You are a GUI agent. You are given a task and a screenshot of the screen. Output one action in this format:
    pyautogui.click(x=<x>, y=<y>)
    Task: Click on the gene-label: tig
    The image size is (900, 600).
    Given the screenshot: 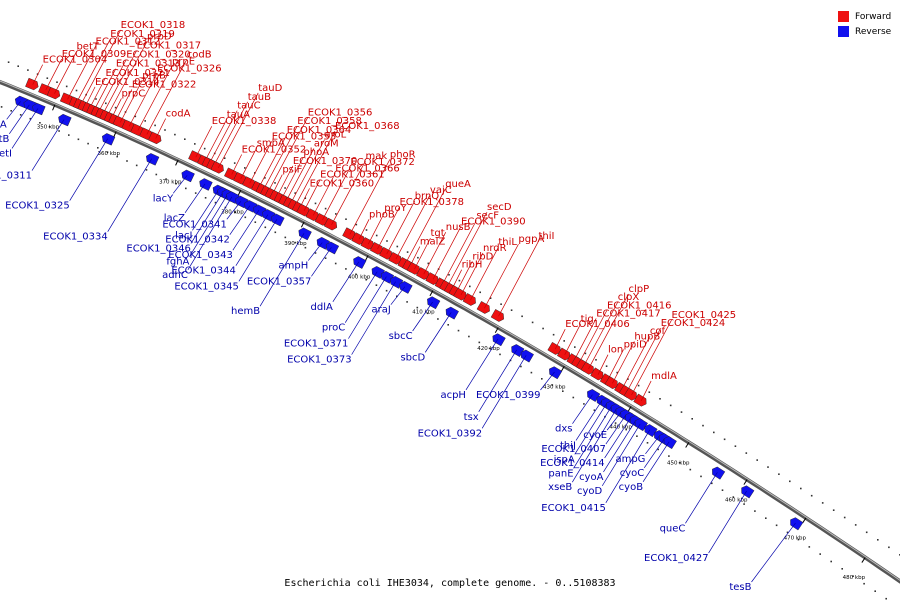 What is the action you would take?
    pyautogui.click(x=587, y=319)
    